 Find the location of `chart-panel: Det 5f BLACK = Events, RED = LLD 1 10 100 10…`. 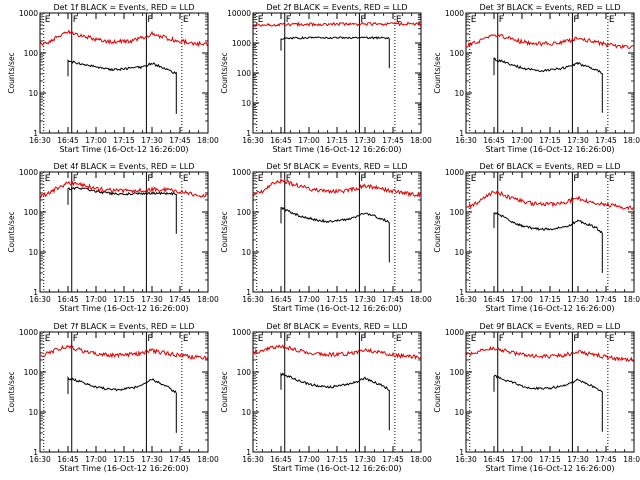

chart-panel: Det 5f BLACK = Events, RED = LLD 1 10 100 10… is located at coordinates (326, 237).